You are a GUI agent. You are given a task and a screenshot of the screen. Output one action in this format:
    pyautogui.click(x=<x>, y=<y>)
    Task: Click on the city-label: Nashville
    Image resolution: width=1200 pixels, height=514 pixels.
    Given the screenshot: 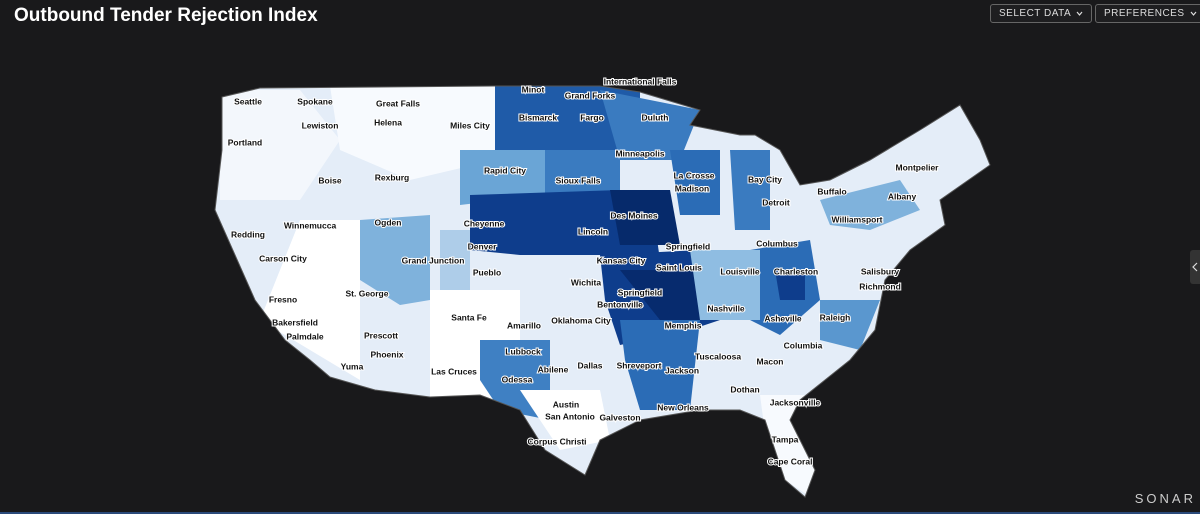 What is the action you would take?
    pyautogui.click(x=726, y=308)
    